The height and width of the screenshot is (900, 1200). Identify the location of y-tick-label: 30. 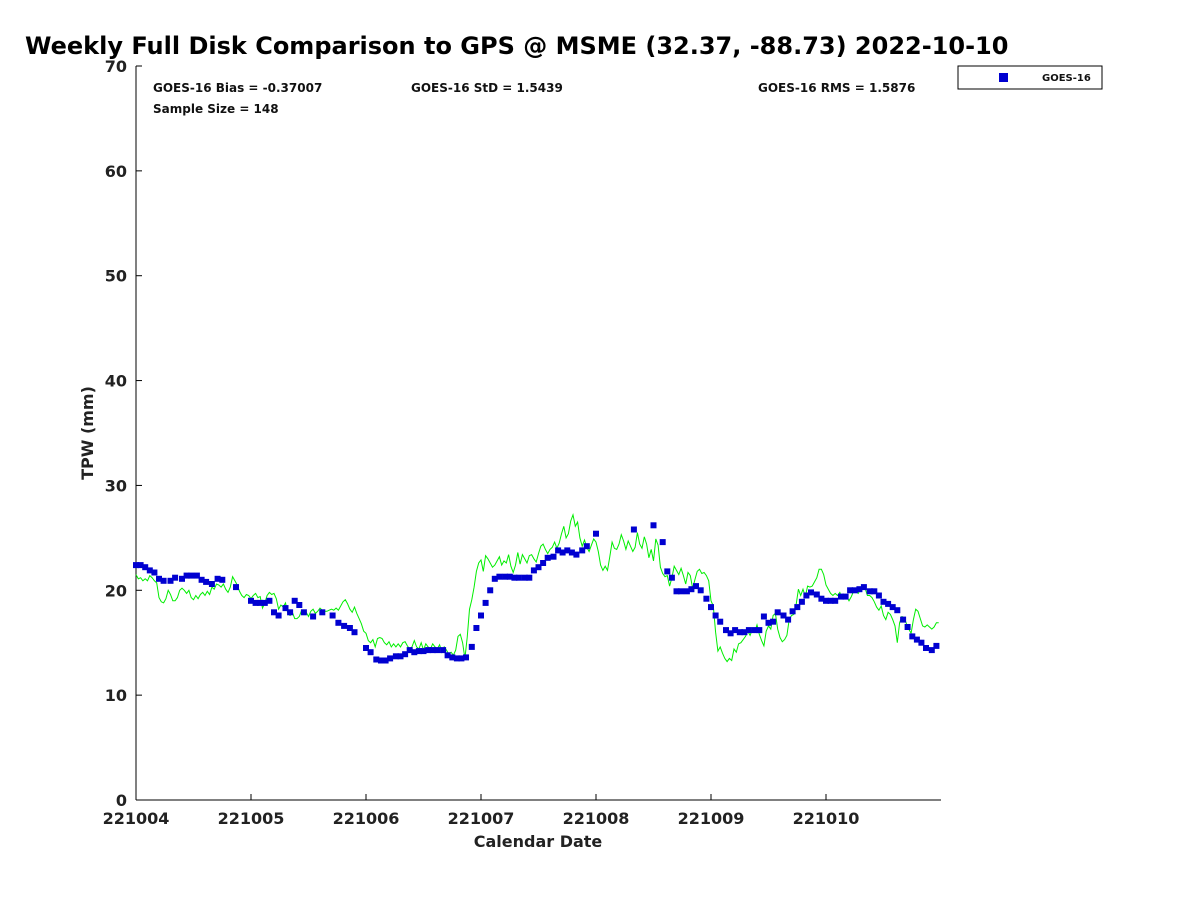
(116, 485).